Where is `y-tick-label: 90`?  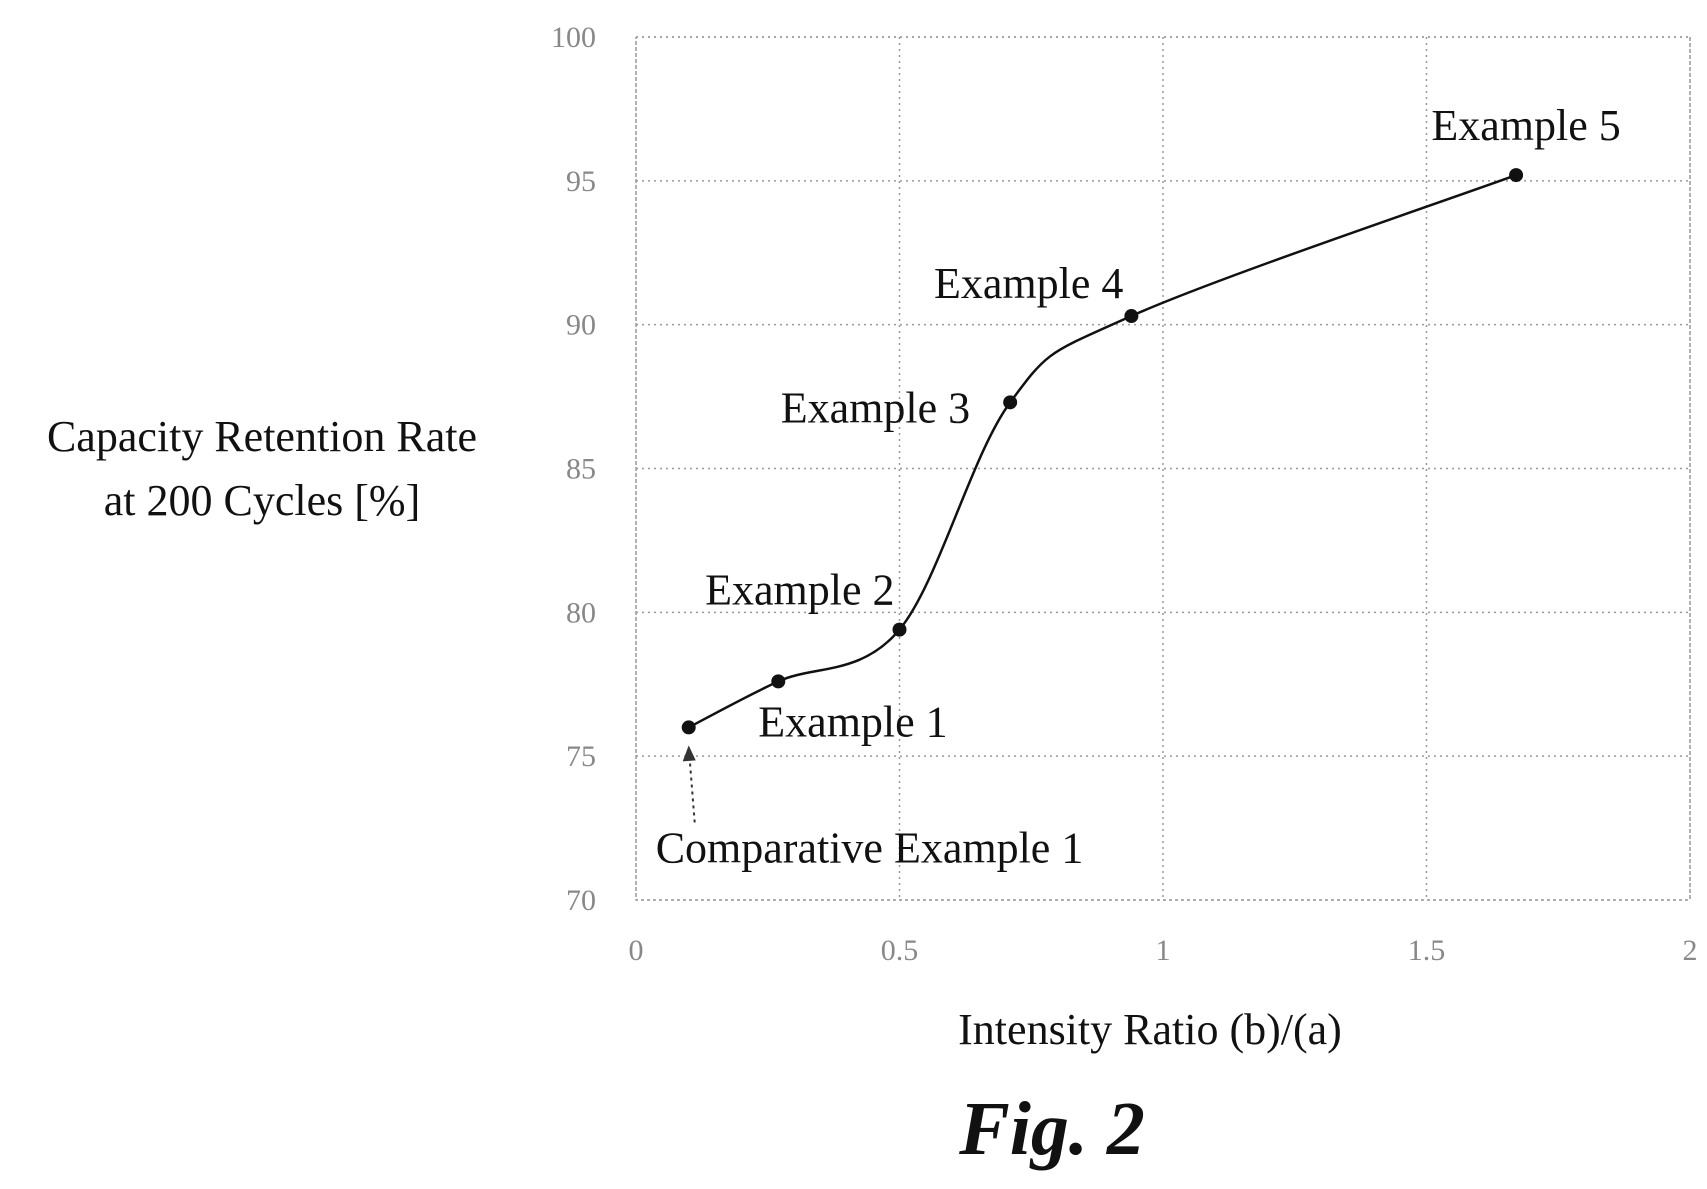
y-tick-label: 90 is located at coordinates (581, 325).